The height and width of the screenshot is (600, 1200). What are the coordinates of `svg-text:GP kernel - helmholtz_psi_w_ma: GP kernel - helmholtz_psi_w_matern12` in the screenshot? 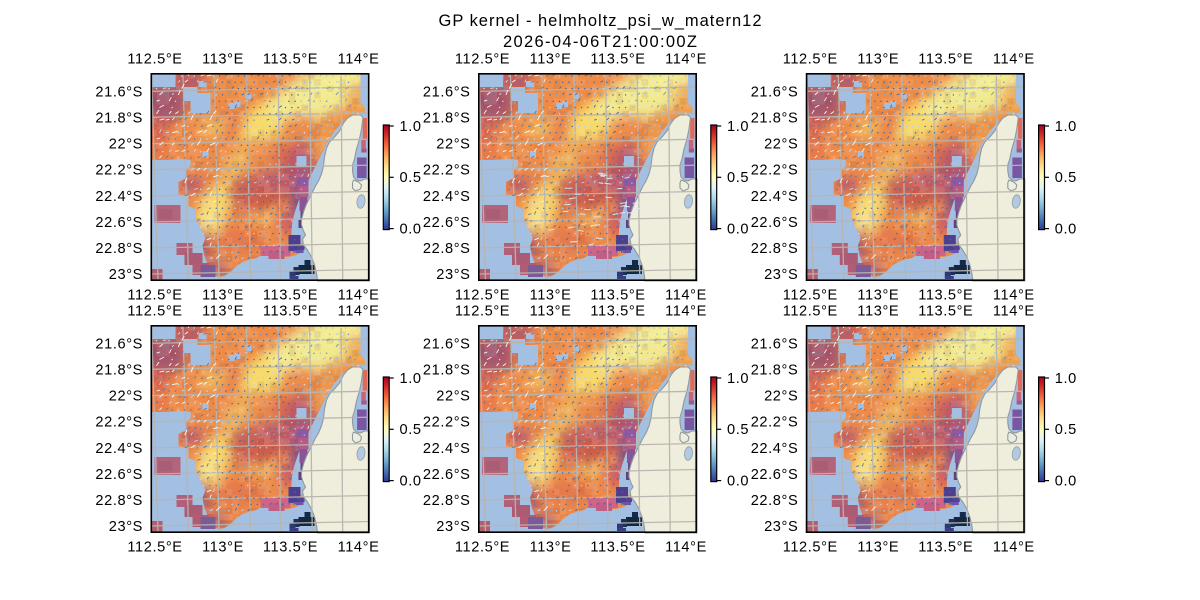 It's located at (600, 21).